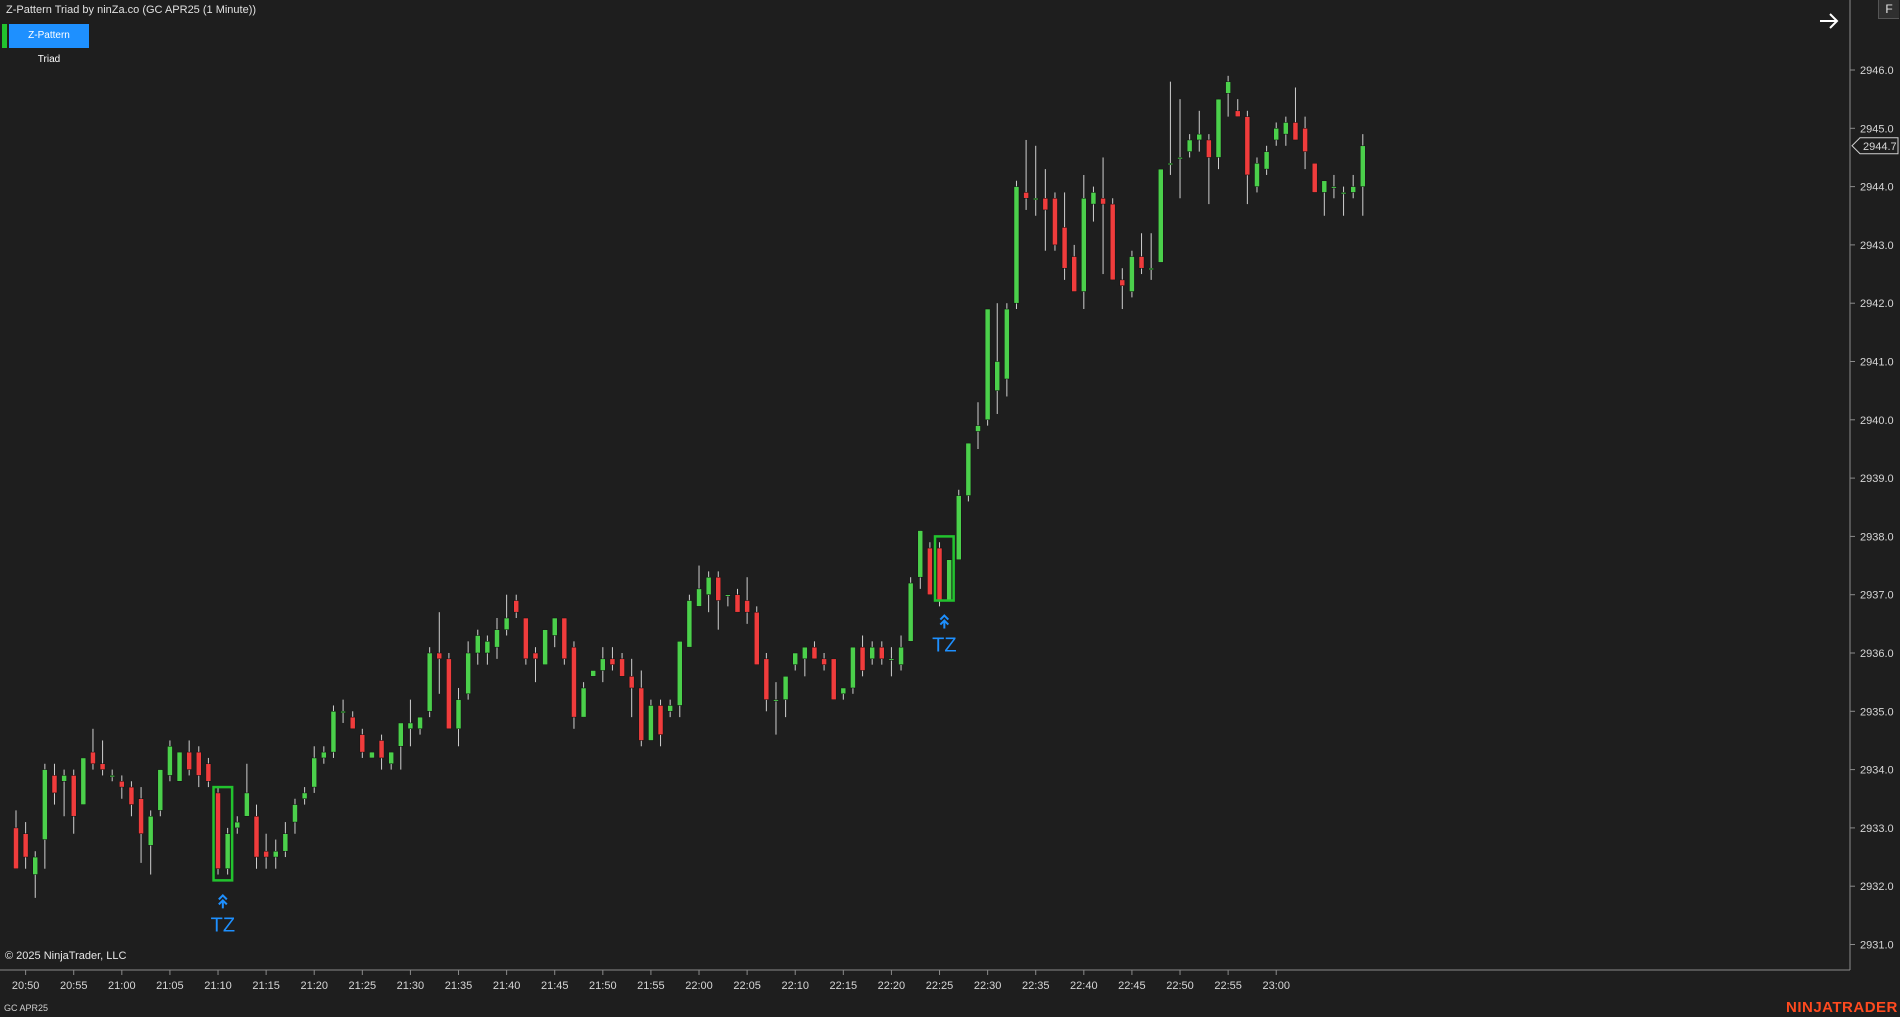 The image size is (1900, 1017). Describe the element at coordinates (66, 956) in the screenshot. I see `copyright-text: © 2025 NinjaTrader, LLC` at that location.